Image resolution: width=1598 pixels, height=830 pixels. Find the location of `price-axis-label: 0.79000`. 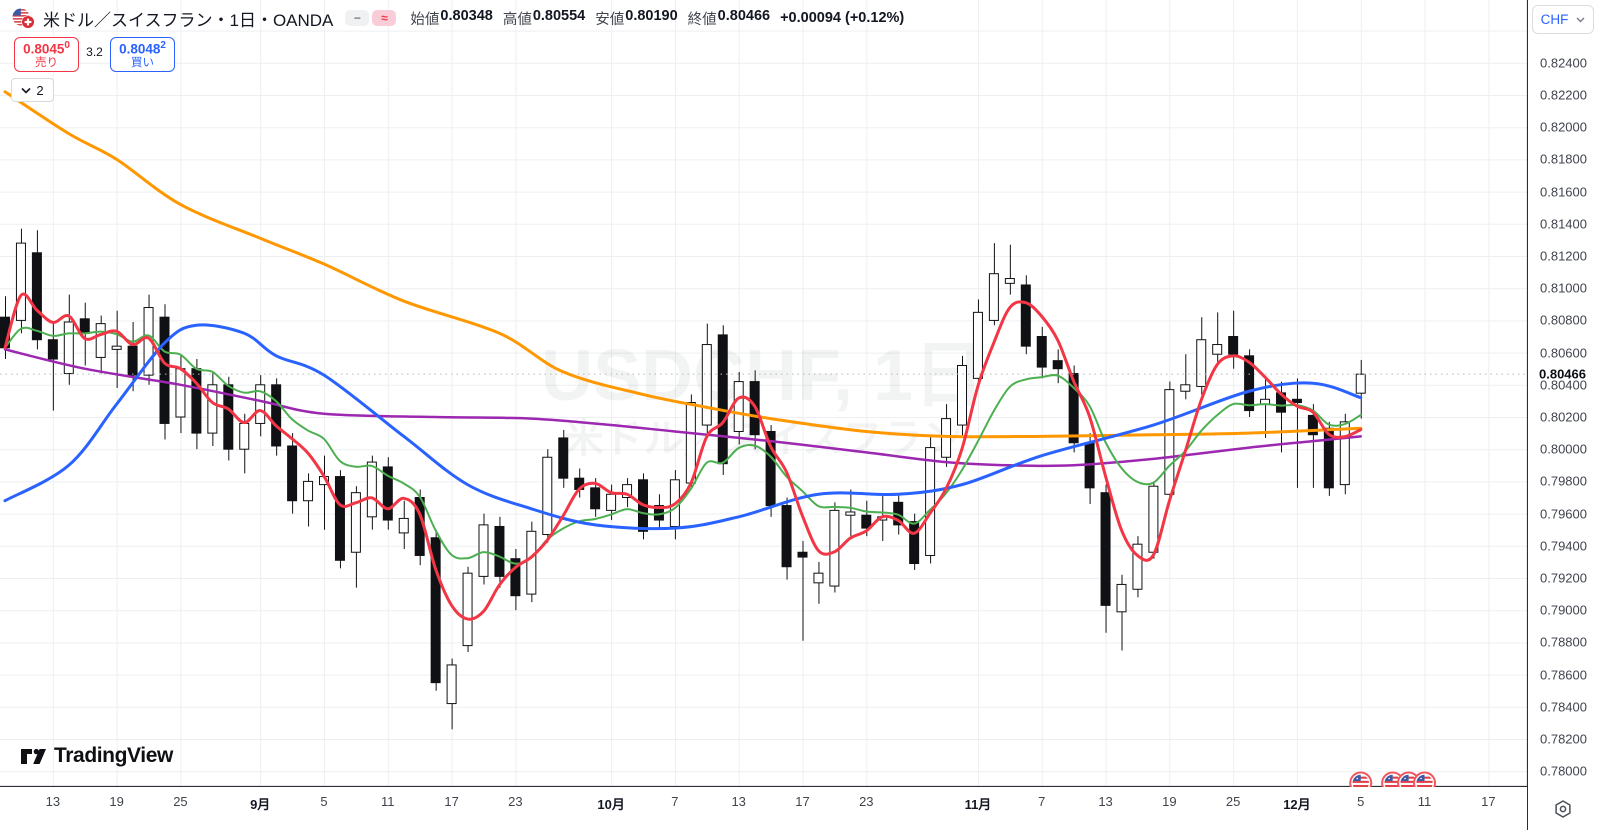

price-axis-label: 0.79000 is located at coordinates (1563, 610).